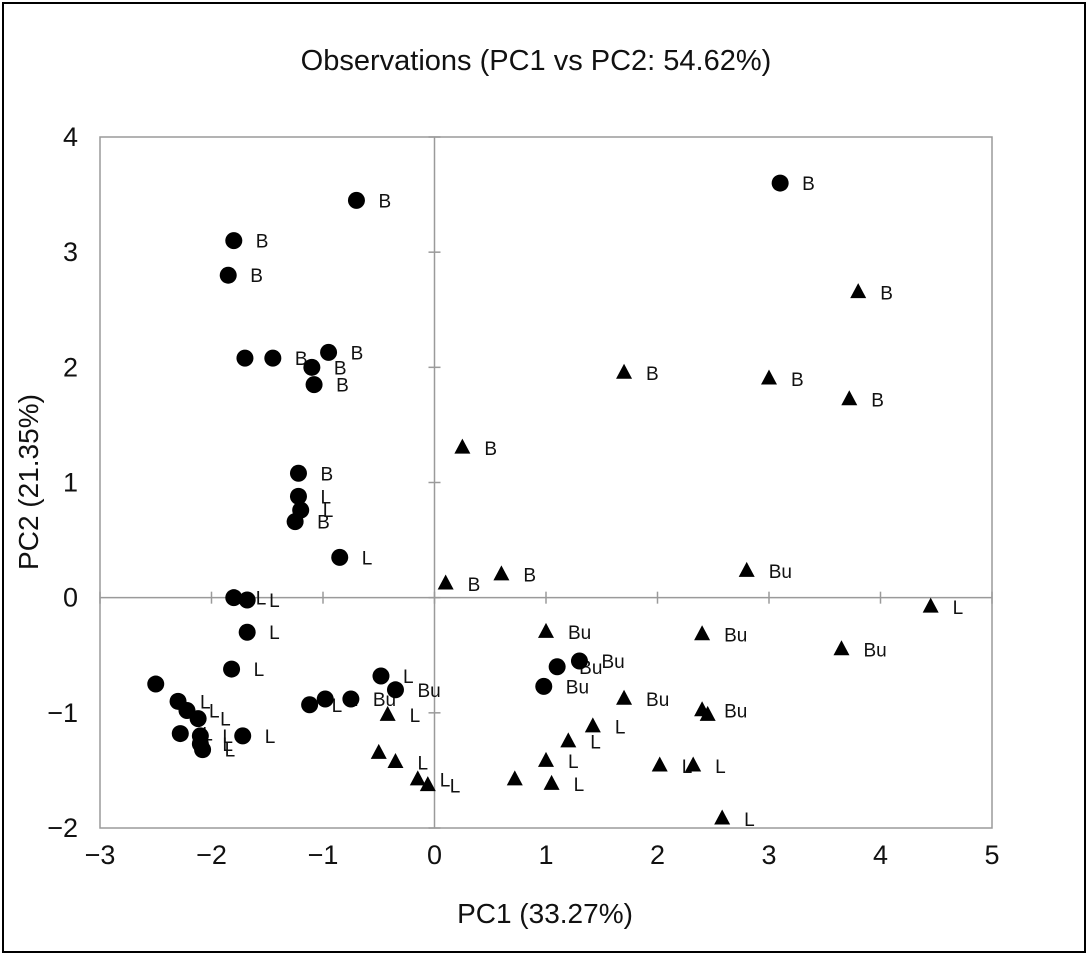  What do you see at coordinates (70, 367) in the screenshot?
I see `y-tick-label: 2` at bounding box center [70, 367].